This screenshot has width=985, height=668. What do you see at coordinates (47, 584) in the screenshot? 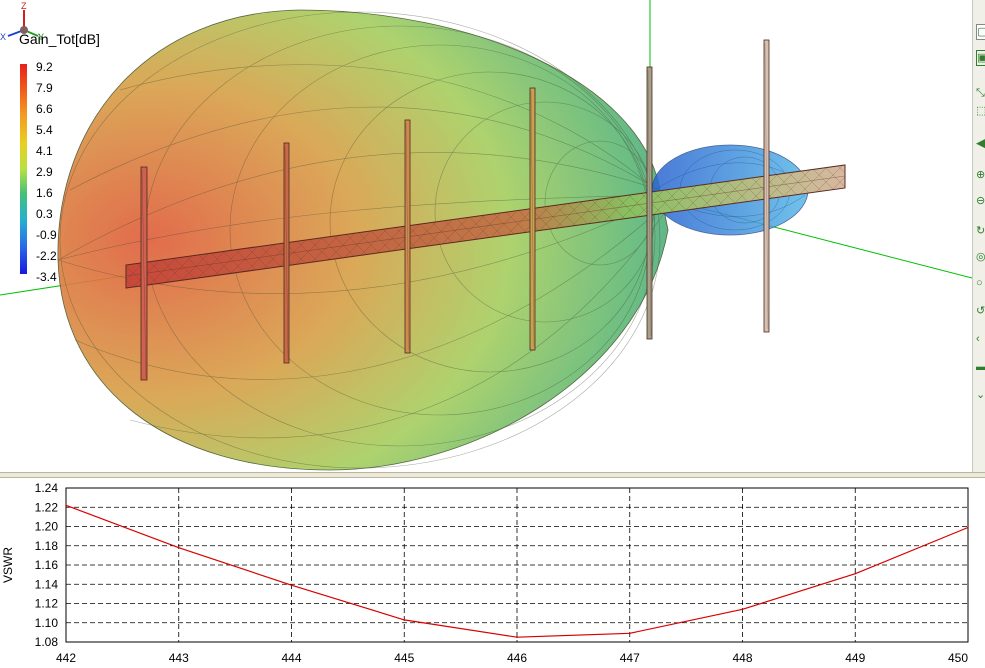
I see `y-tick-label: 1.14` at bounding box center [47, 584].